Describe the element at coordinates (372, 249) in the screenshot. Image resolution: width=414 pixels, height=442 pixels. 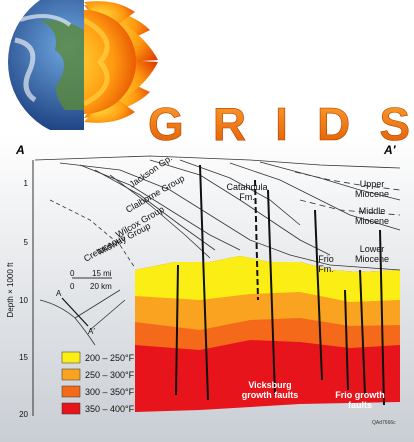
I see `unit-label: Lower` at that location.